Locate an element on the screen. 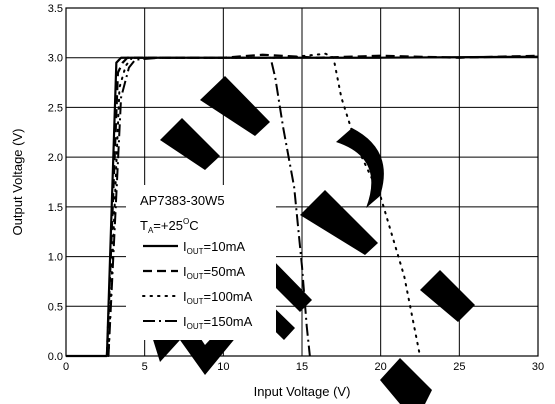 Image resolution: width=555 pixels, height=404 pixels. y-tick-label: 0.0 is located at coordinates (55, 357).